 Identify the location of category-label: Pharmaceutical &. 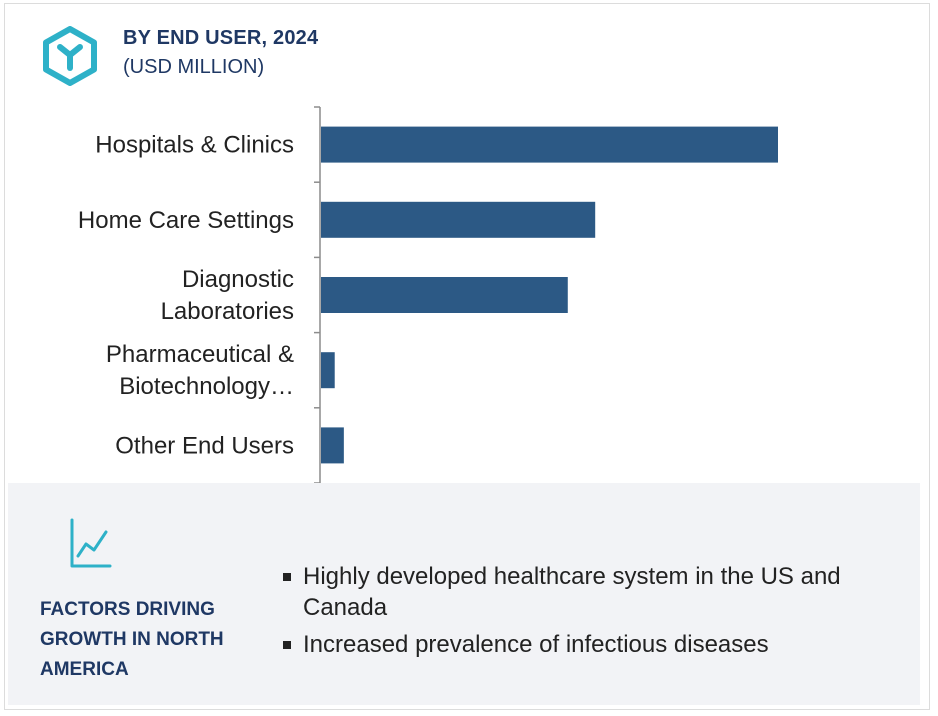
(200, 354).